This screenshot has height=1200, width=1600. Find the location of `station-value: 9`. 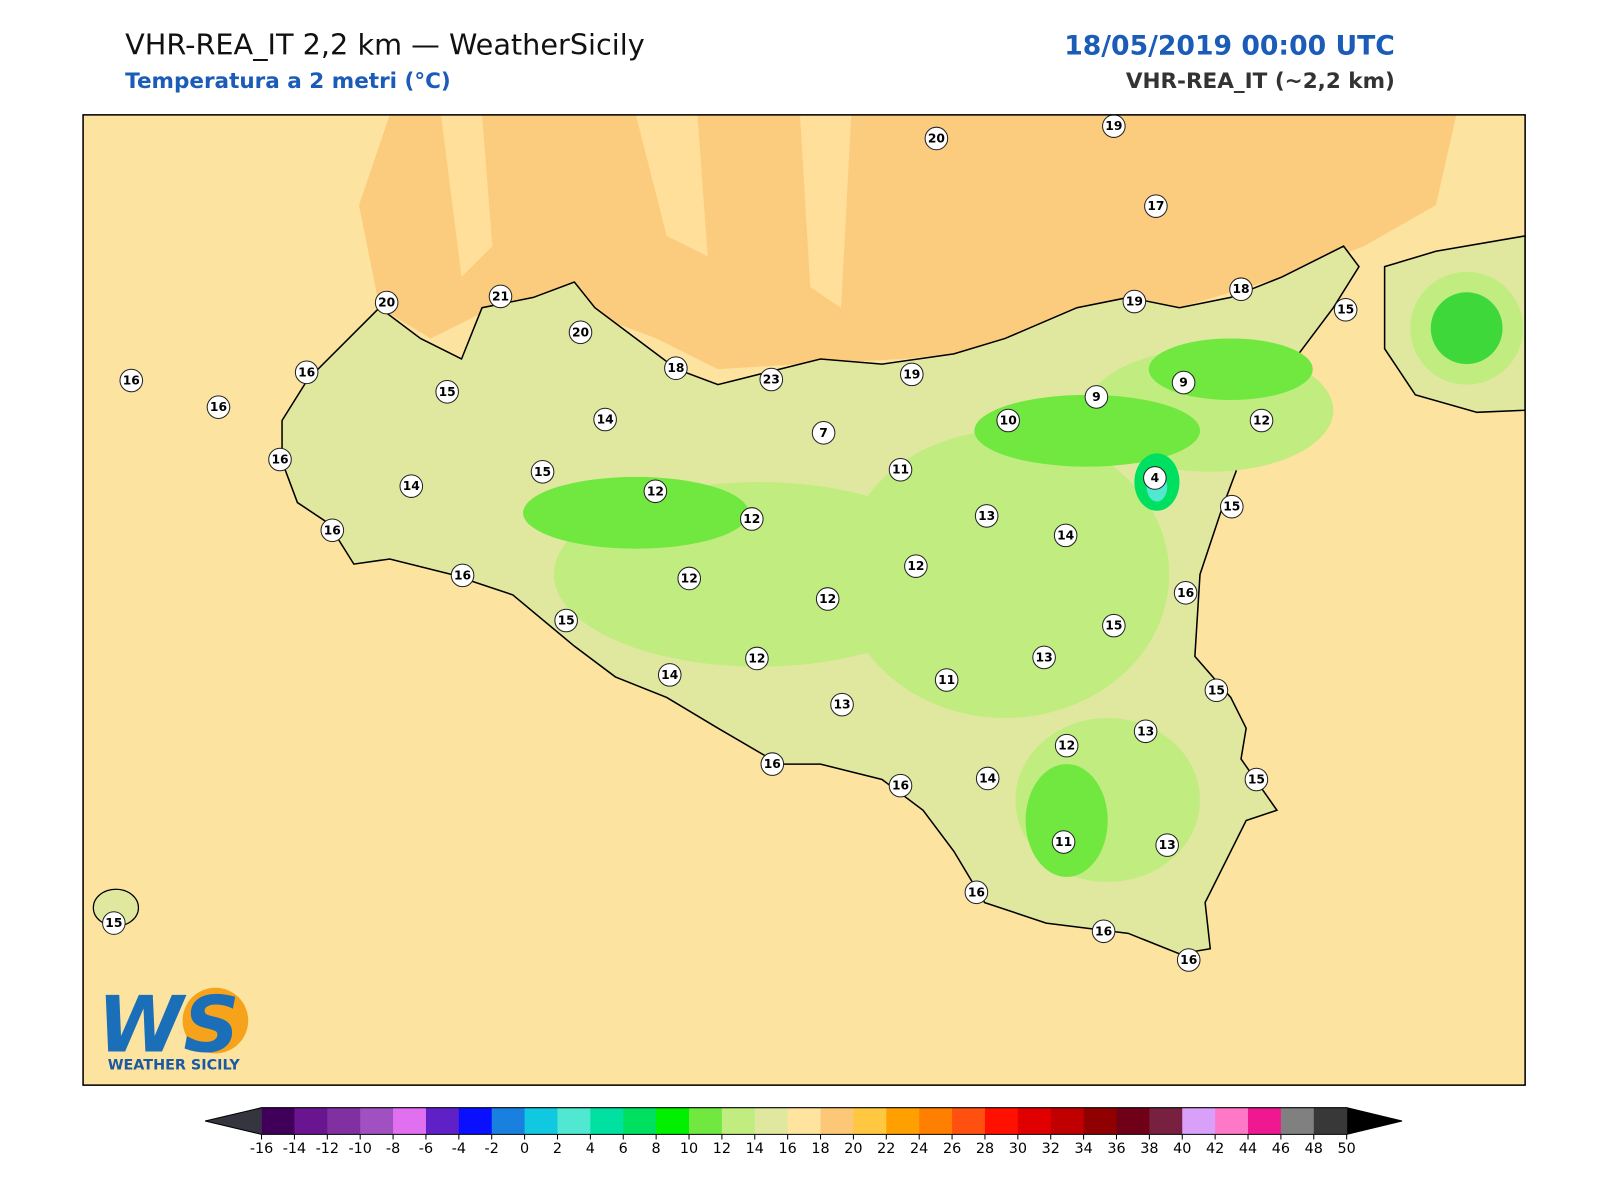

station-value: 9 is located at coordinates (1183, 383).